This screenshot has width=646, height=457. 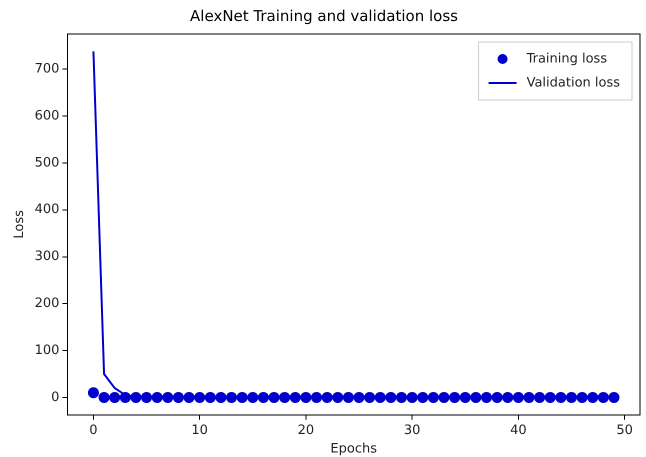 What do you see at coordinates (306, 430) in the screenshot?
I see `x-tick-label: 20` at bounding box center [306, 430].